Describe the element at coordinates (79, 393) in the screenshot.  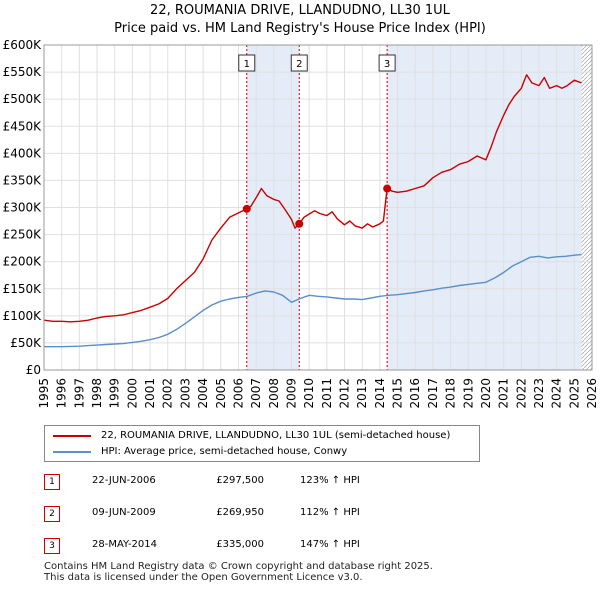
I see `x-tick-label: 1997` at that location.